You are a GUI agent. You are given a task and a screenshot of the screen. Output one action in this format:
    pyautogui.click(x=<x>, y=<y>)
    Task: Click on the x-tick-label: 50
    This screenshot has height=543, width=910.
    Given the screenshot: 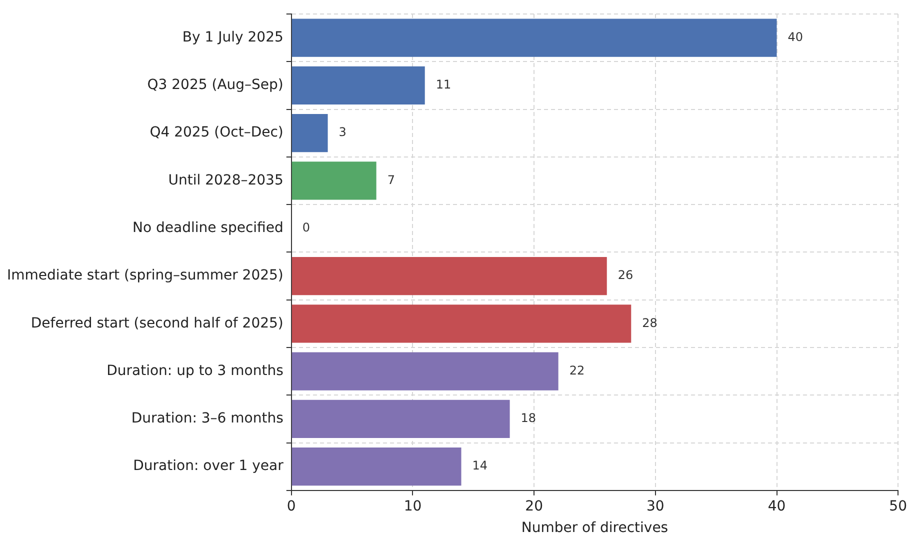 What is the action you would take?
    pyautogui.click(x=898, y=506)
    